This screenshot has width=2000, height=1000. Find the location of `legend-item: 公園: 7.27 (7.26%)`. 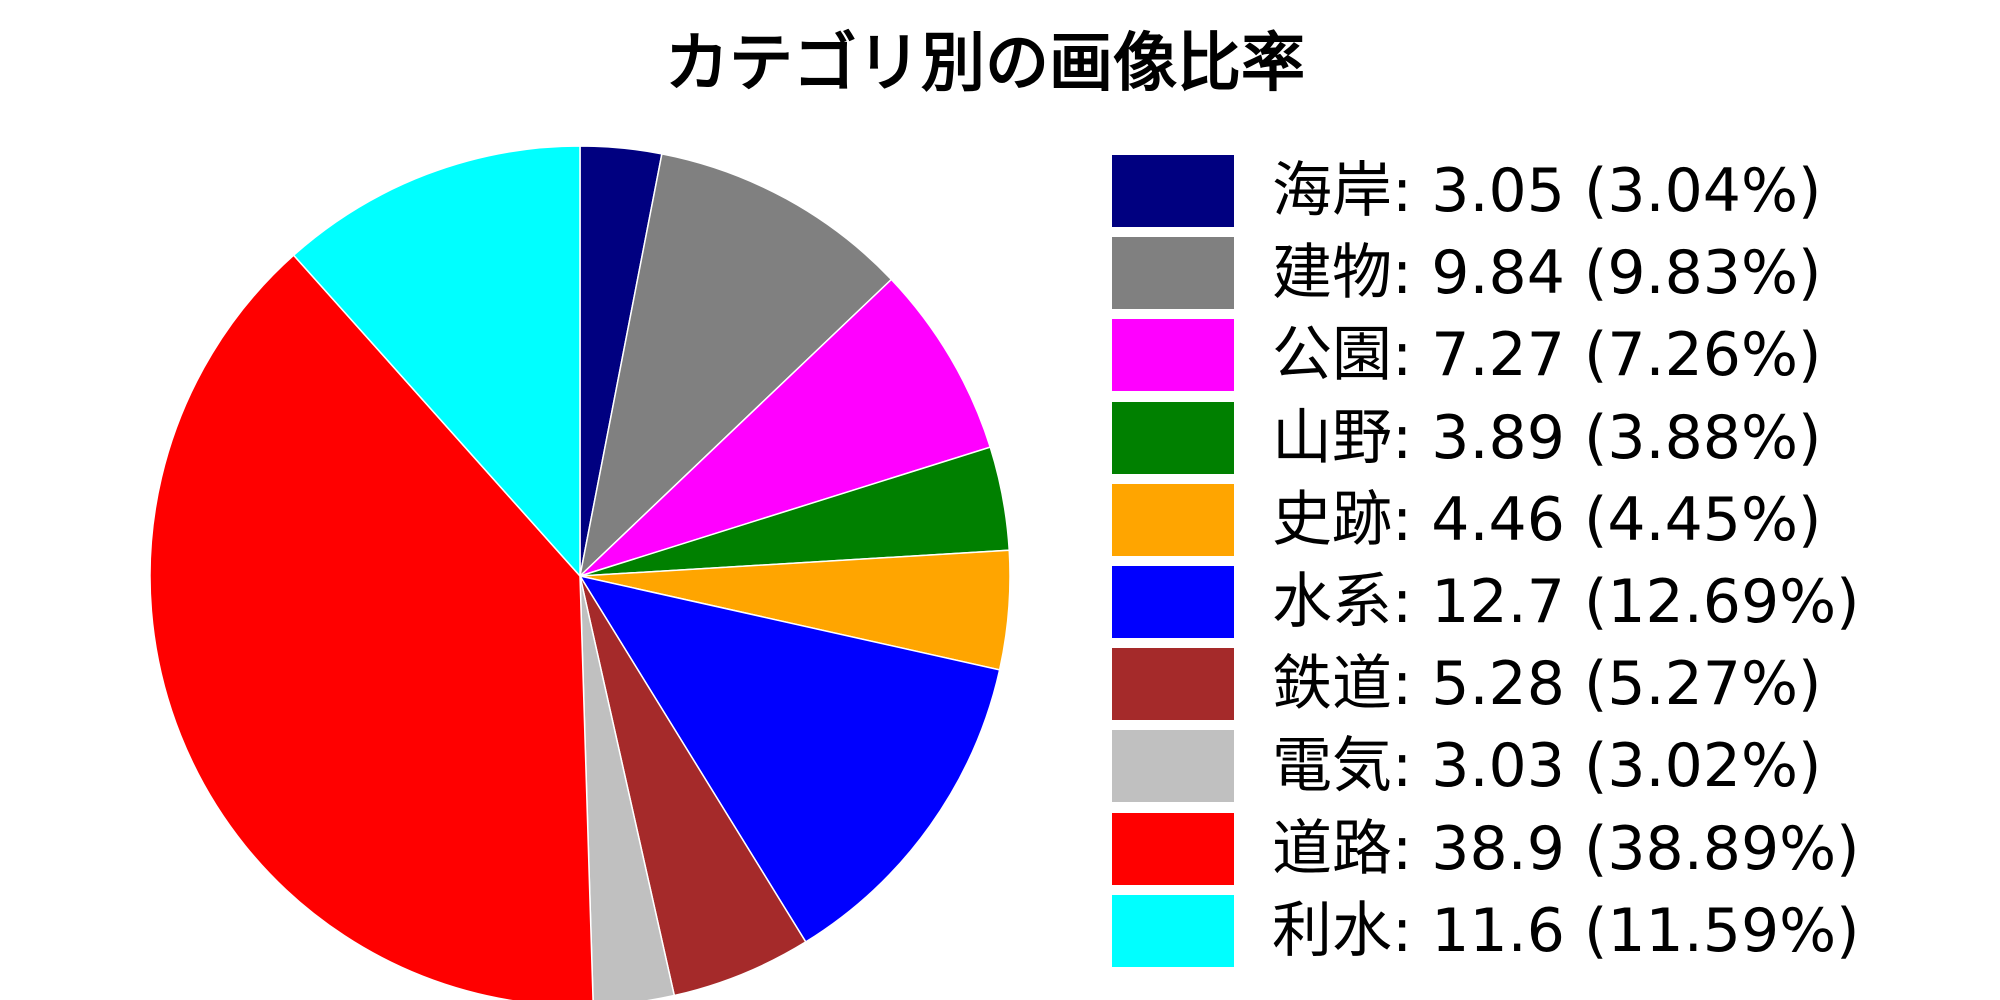

legend-item: 公園: 7.27 (7.26%) is located at coordinates (1486, 355).